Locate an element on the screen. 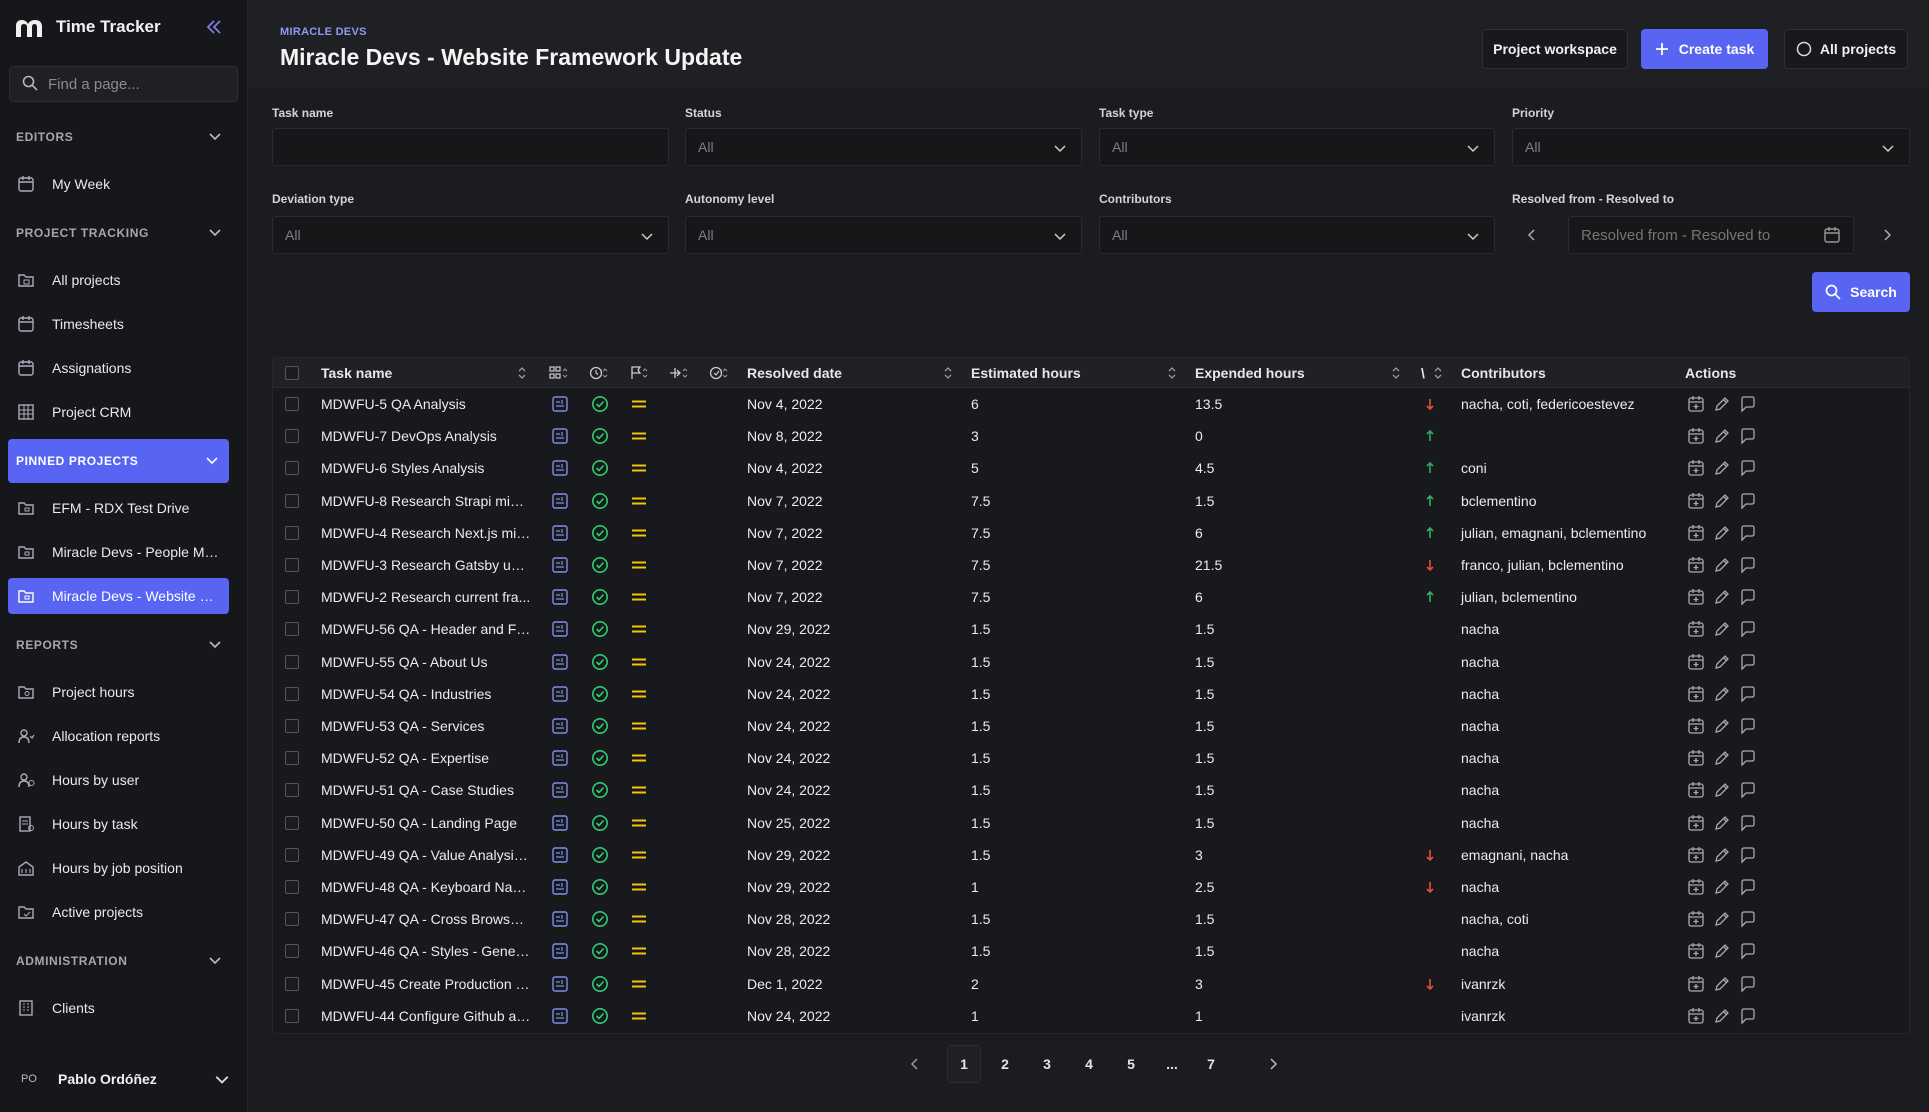 This screenshot has width=1929, height=1112. project-workspace-button: Project workspace is located at coordinates (1555, 49).